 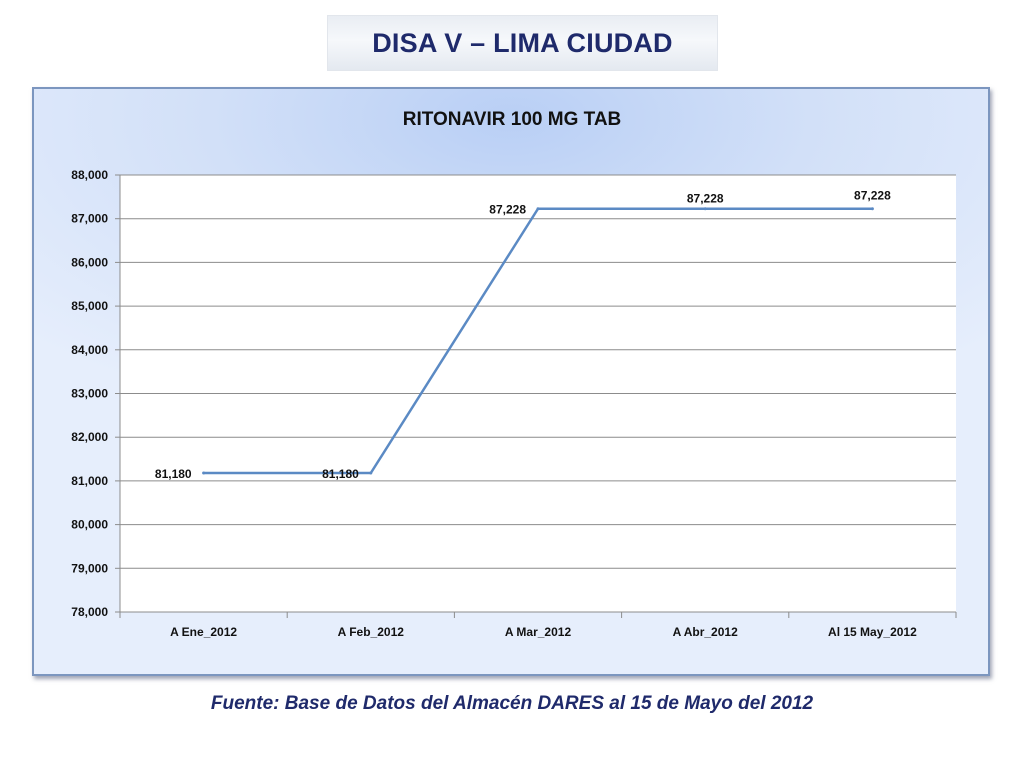 What do you see at coordinates (538, 632) in the screenshot?
I see `x-tick-label: A Mar_2012` at bounding box center [538, 632].